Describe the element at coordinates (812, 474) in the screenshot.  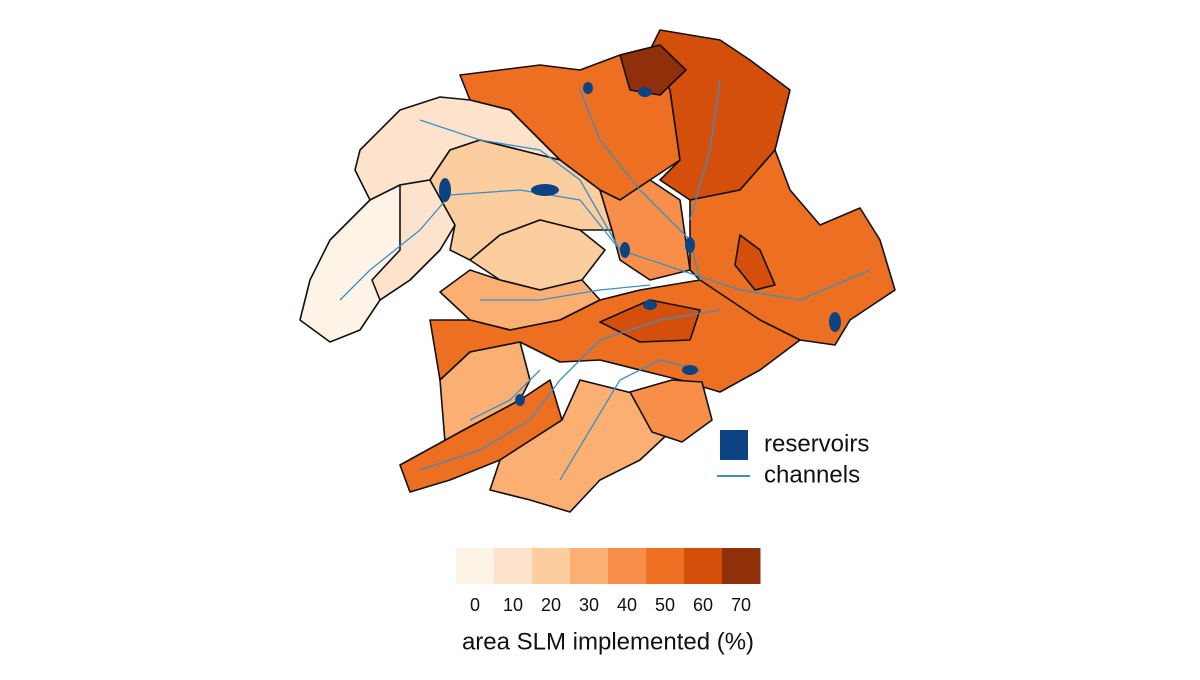
I see `legend-label: channels` at that location.